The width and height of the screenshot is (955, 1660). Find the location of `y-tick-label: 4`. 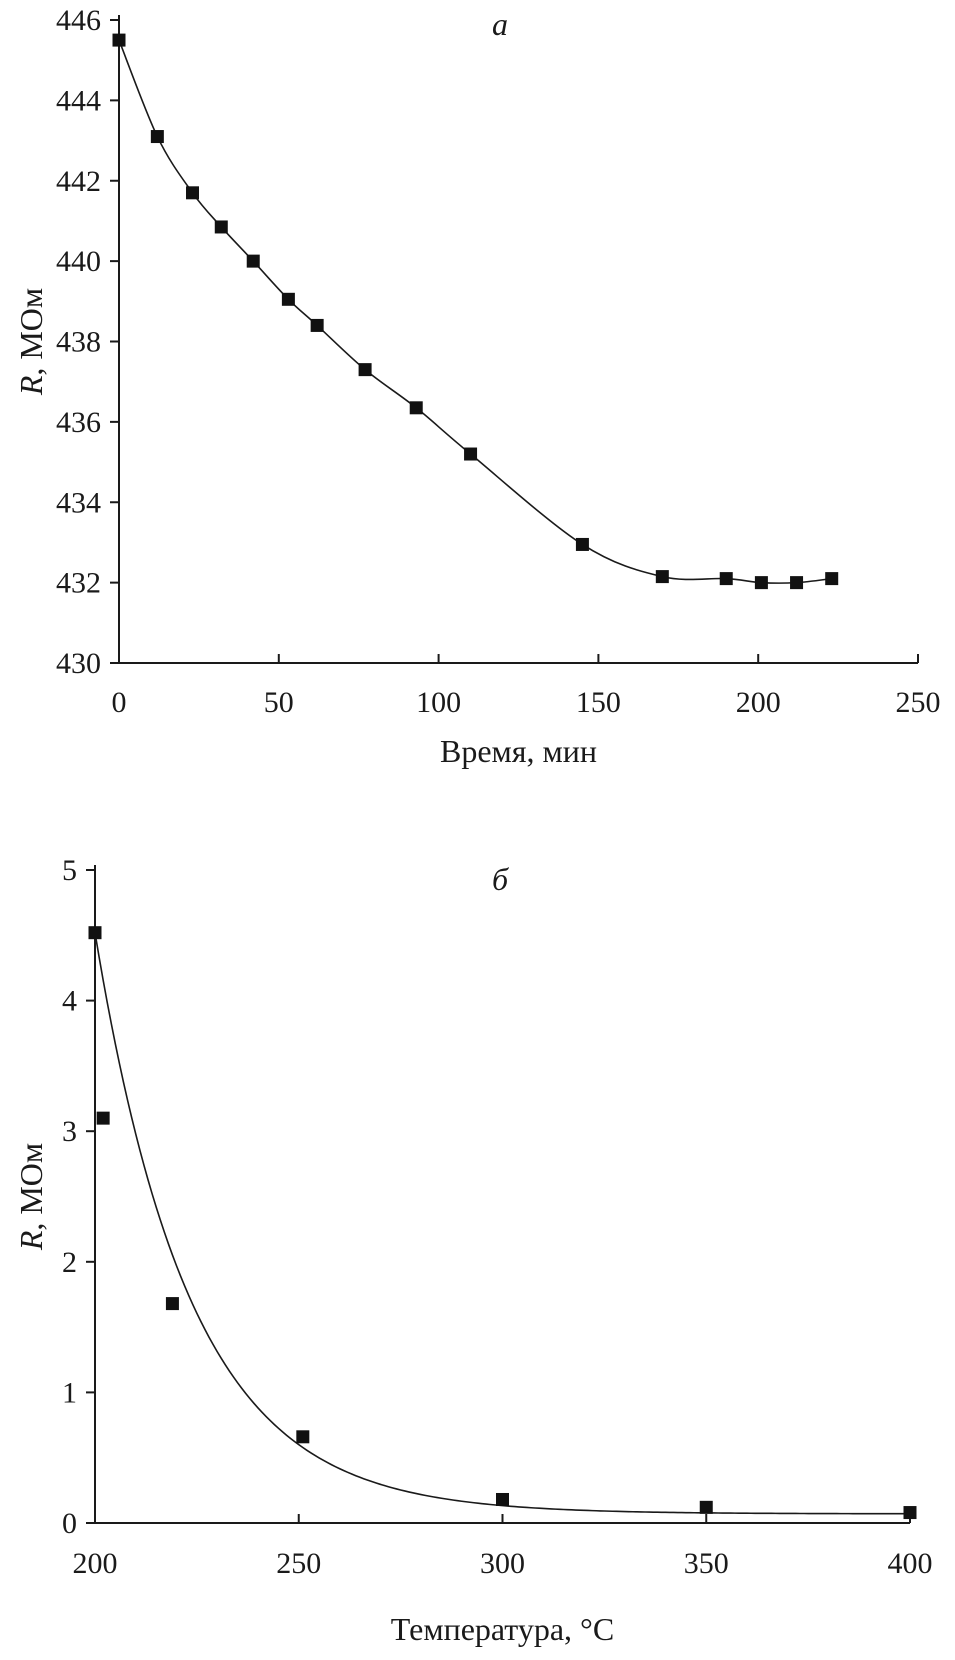

y-tick-label: 4 is located at coordinates (69, 1001).